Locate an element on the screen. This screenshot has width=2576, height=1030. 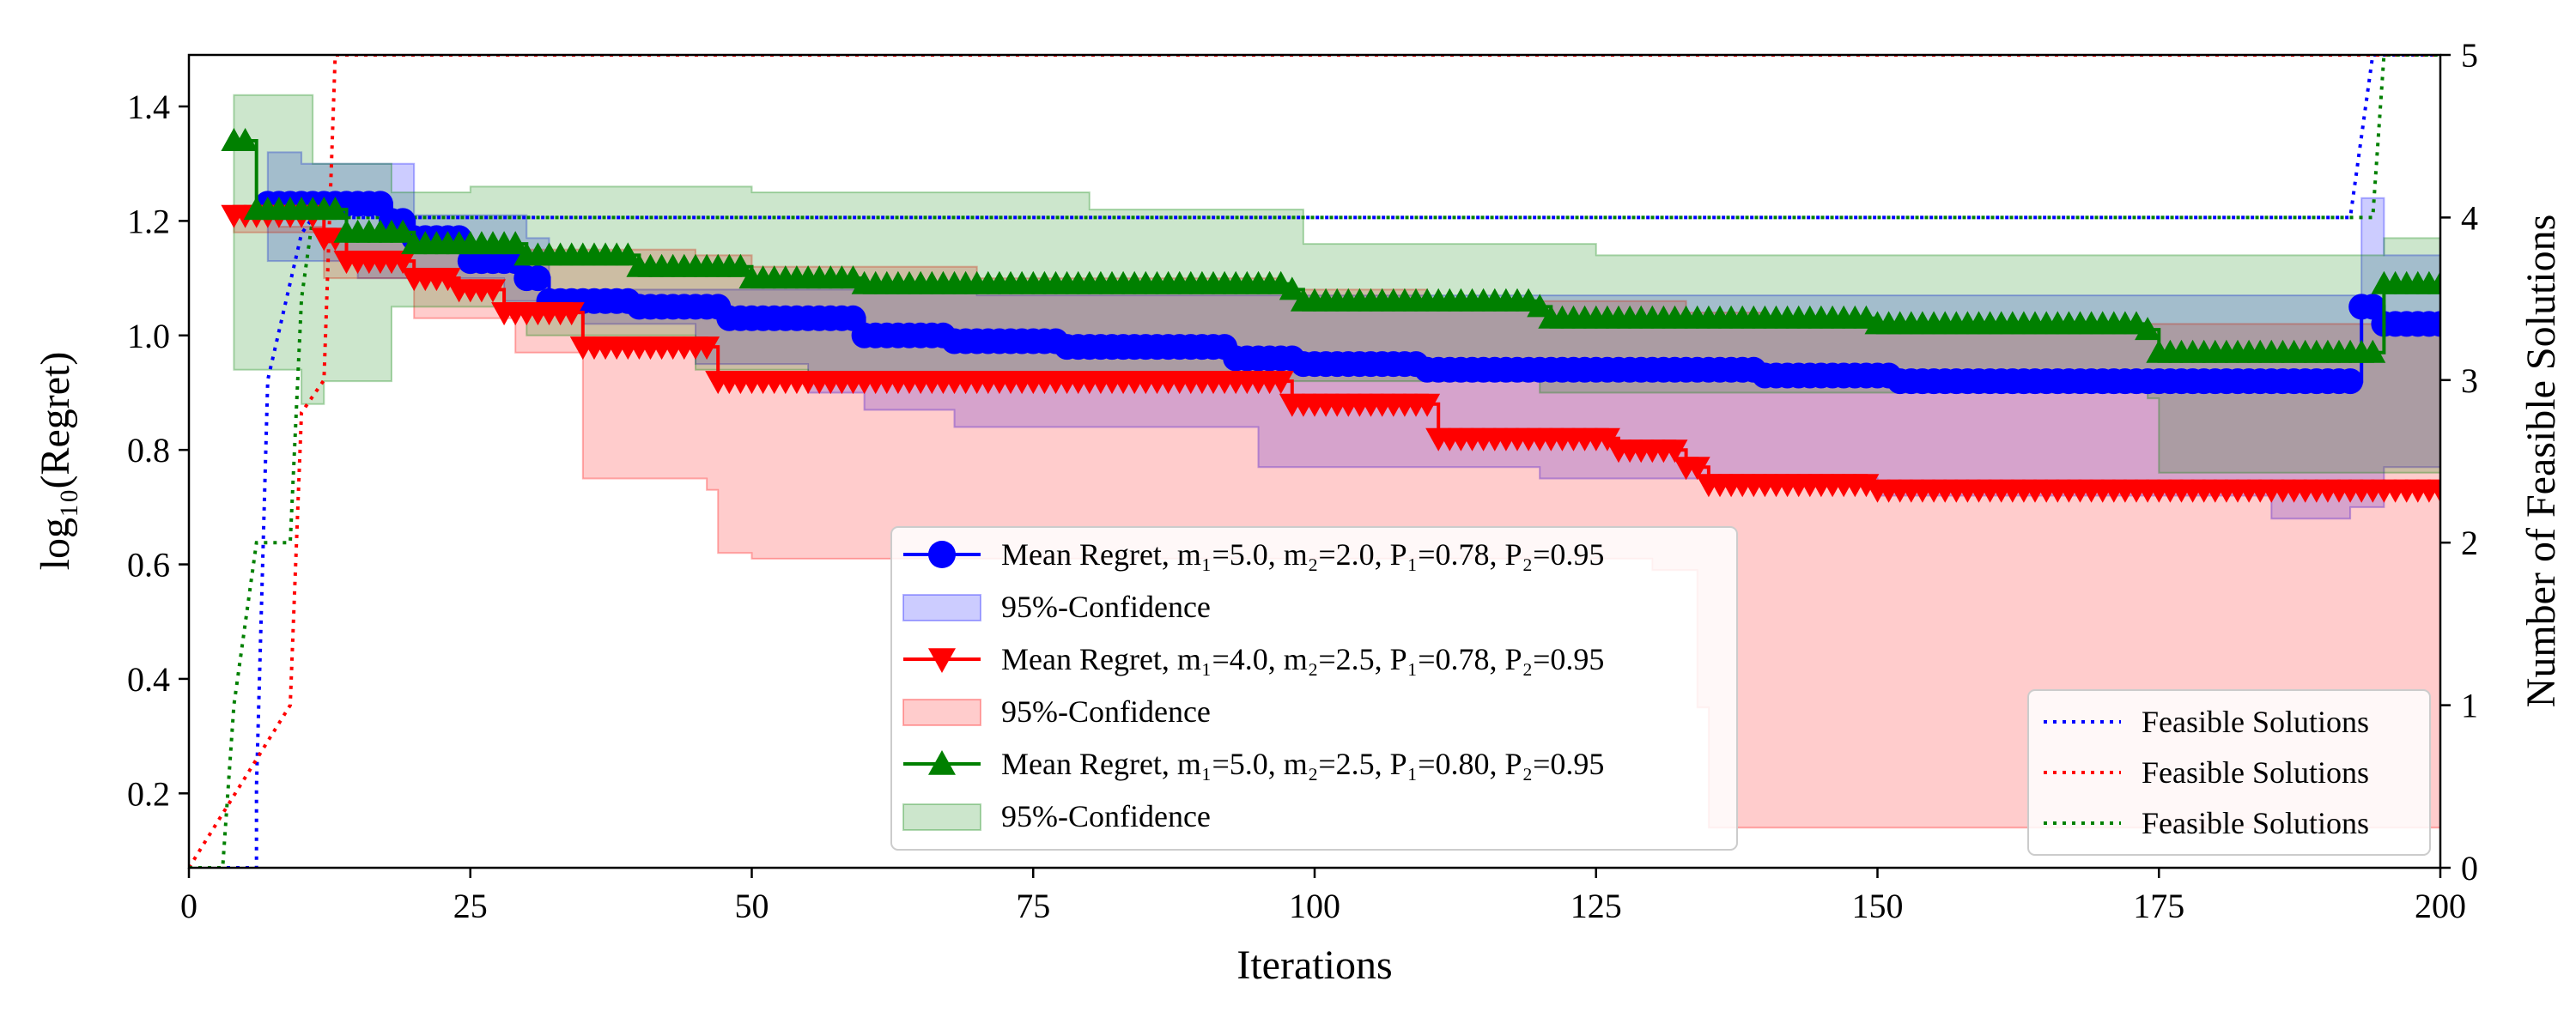
legend-label-3: 95%-Confidence is located at coordinates (1106, 711).